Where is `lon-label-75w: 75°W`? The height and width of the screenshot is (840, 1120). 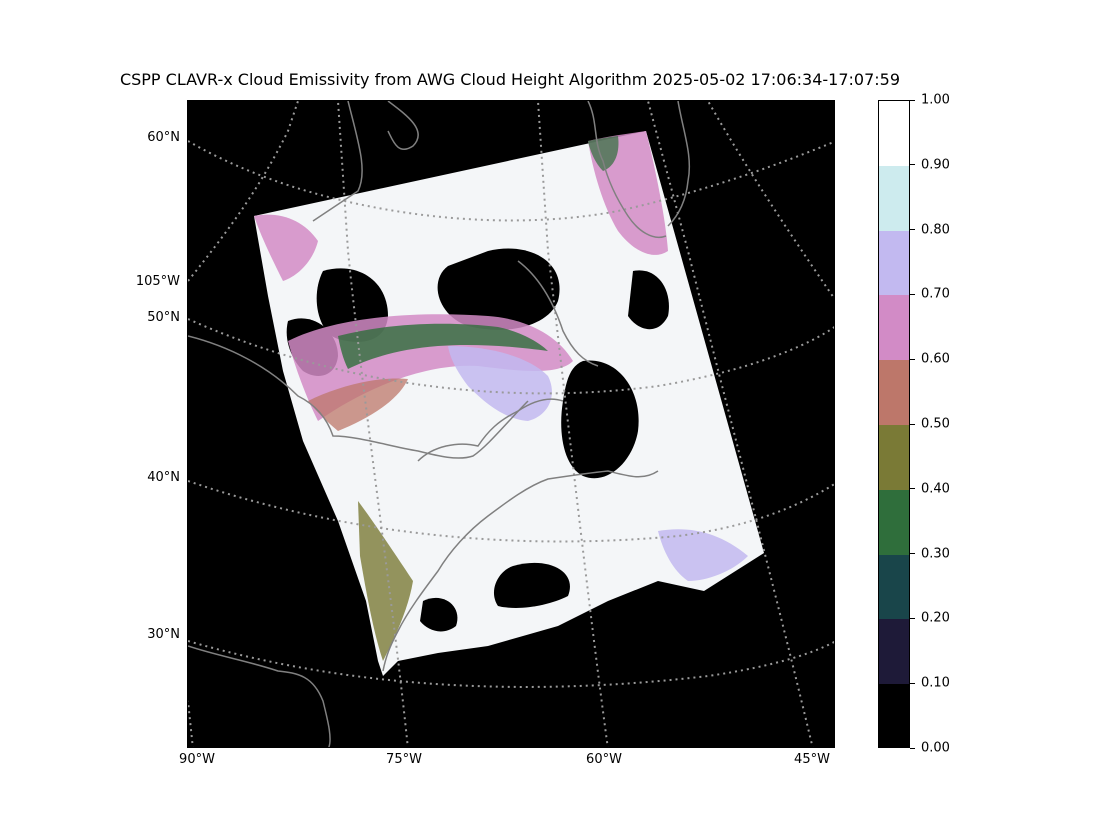 lon-label-75w: 75°W is located at coordinates (404, 759).